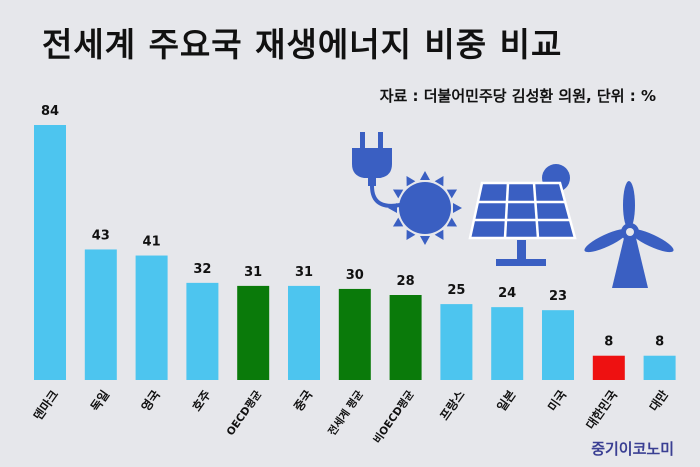  What do you see at coordinates (658, 400) in the screenshot?
I see `tick-label-12: 대만` at bounding box center [658, 400].